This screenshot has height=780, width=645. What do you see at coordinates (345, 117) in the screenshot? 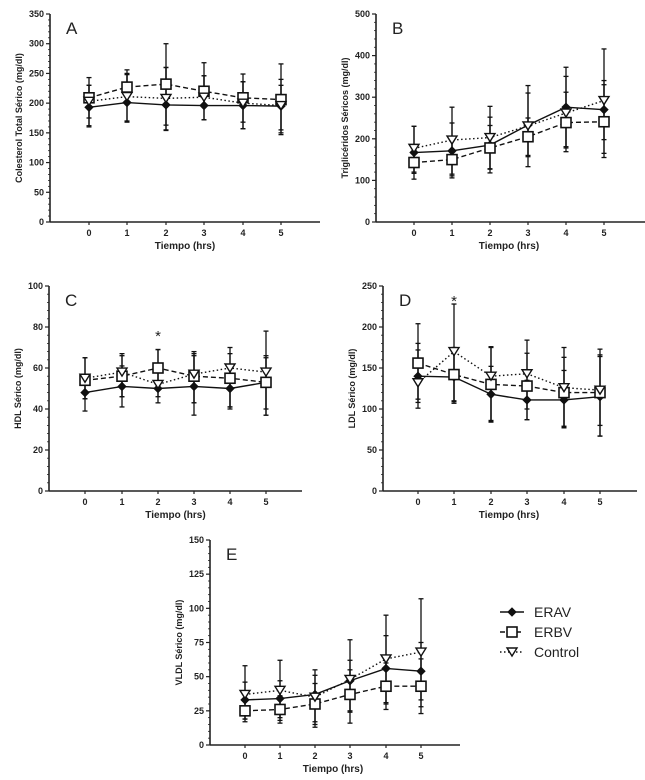
I see `y-axis-label: Triglicéridos Séricos (mg/dl)` at bounding box center [345, 117].